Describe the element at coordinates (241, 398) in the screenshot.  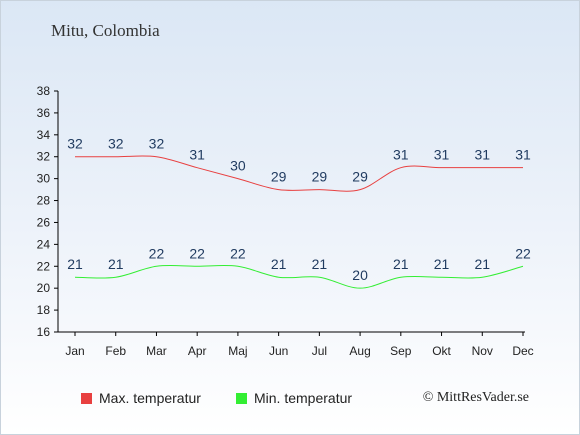
I see `legend-swatch-min` at that location.